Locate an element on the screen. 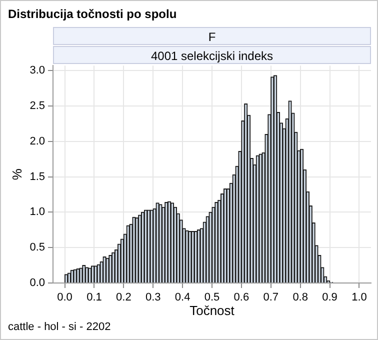 The image size is (378, 340). x-tick-label: 0.3 is located at coordinates (153, 298).